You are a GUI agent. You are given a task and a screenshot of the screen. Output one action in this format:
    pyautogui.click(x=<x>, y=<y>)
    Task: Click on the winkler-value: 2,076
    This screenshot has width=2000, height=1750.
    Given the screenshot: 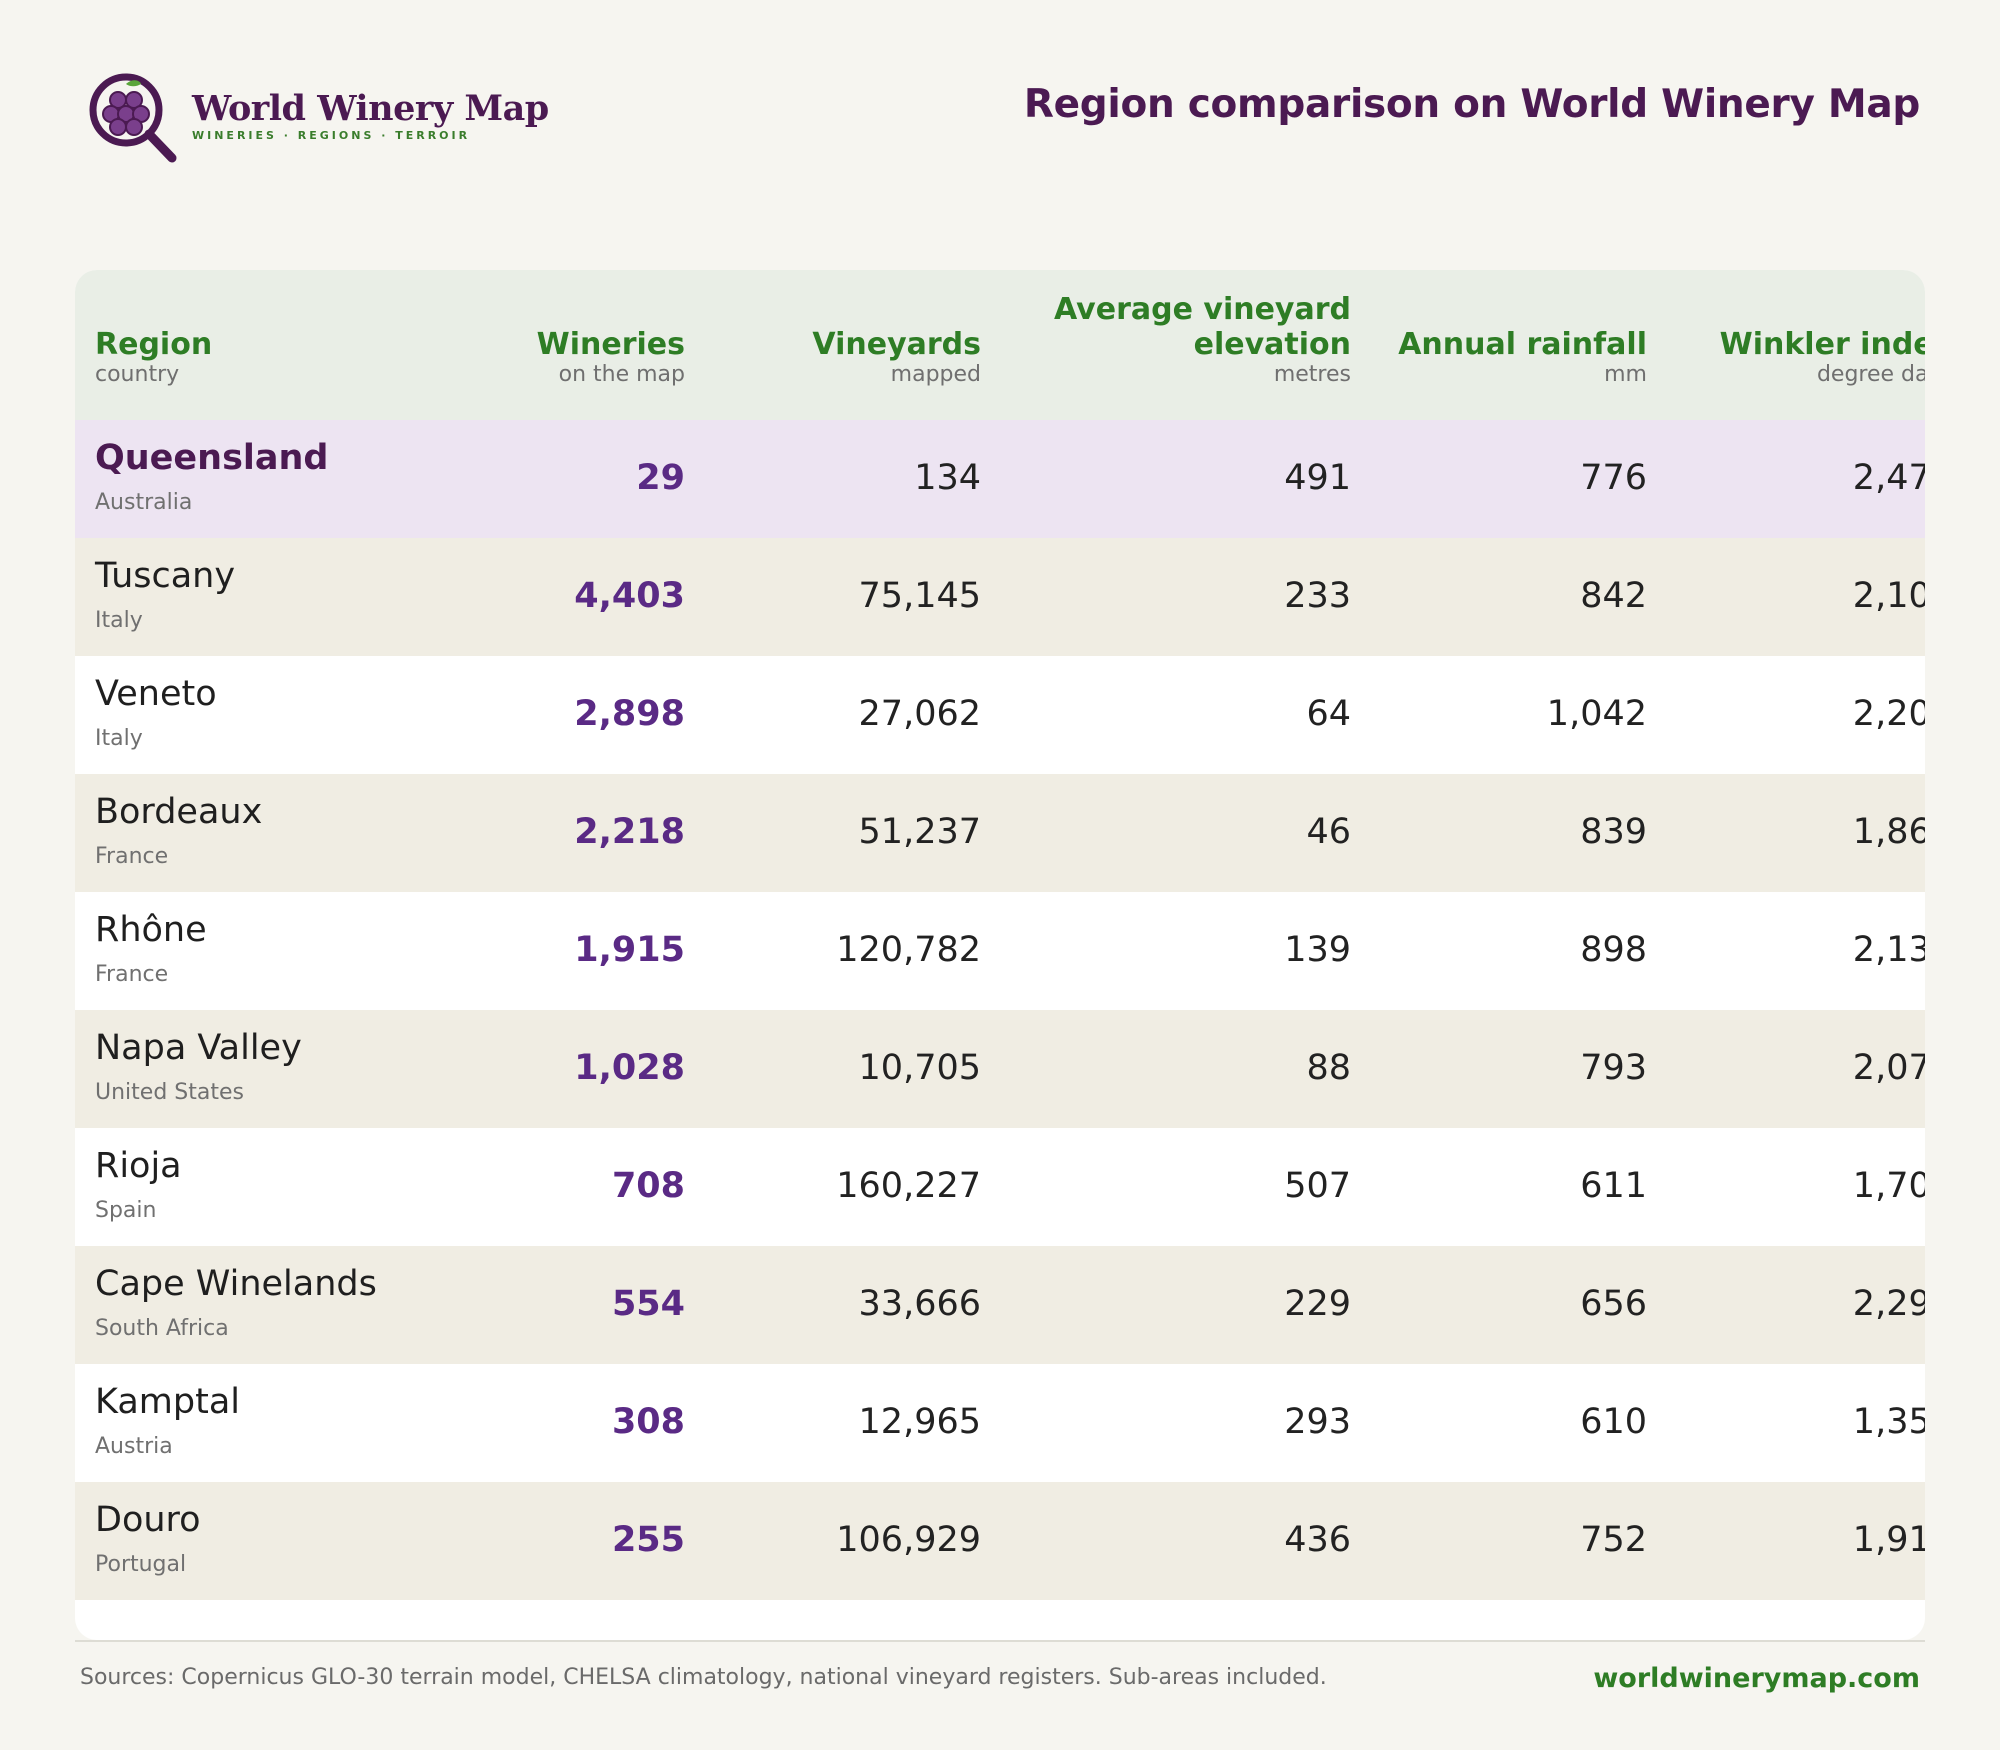 What is the action you would take?
    pyautogui.click(x=1888, y=1068)
    